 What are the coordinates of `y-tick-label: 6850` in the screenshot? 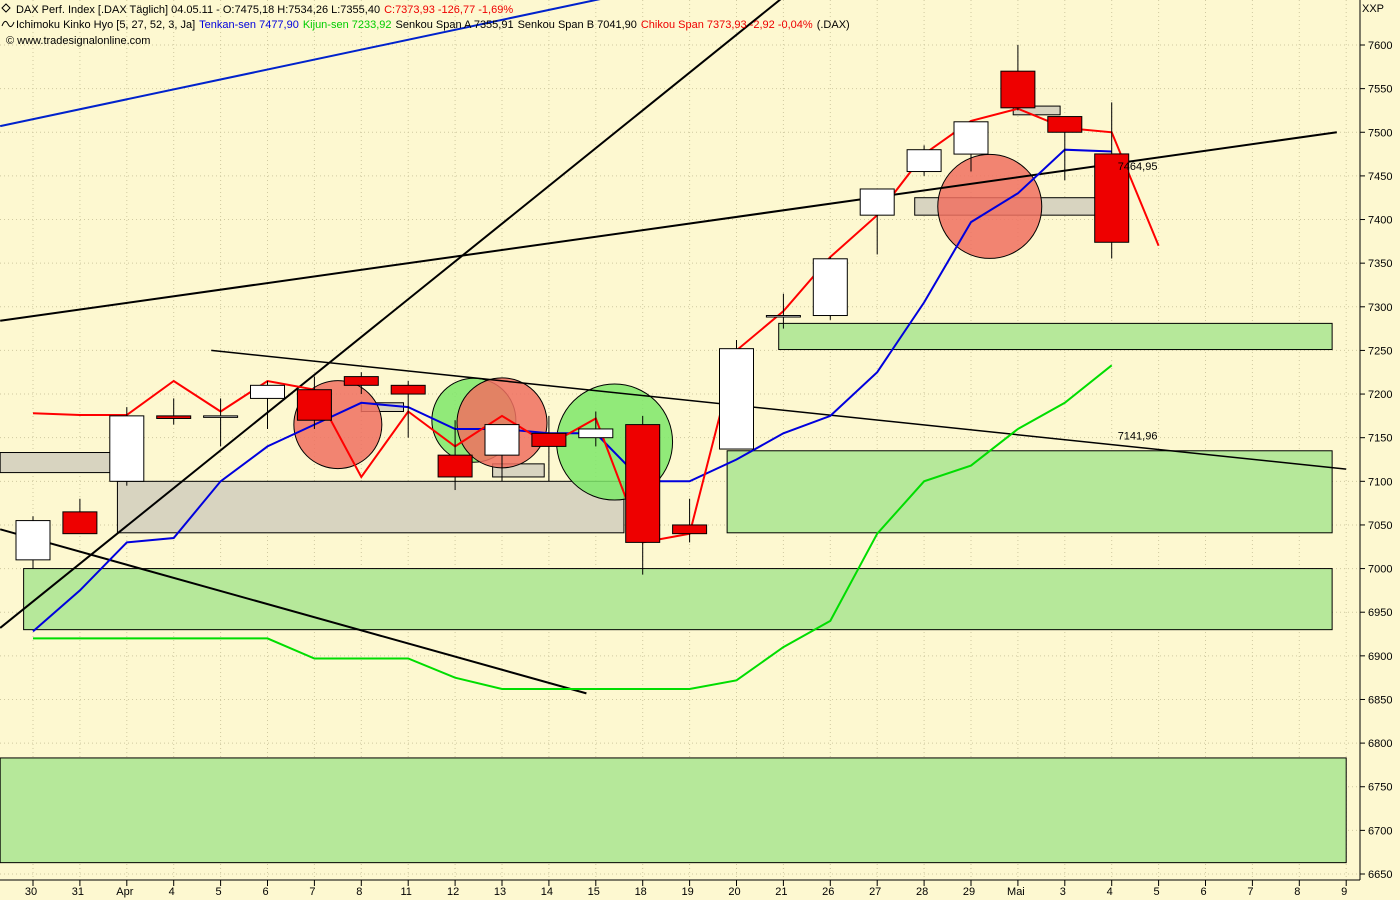 It's located at (1380, 700).